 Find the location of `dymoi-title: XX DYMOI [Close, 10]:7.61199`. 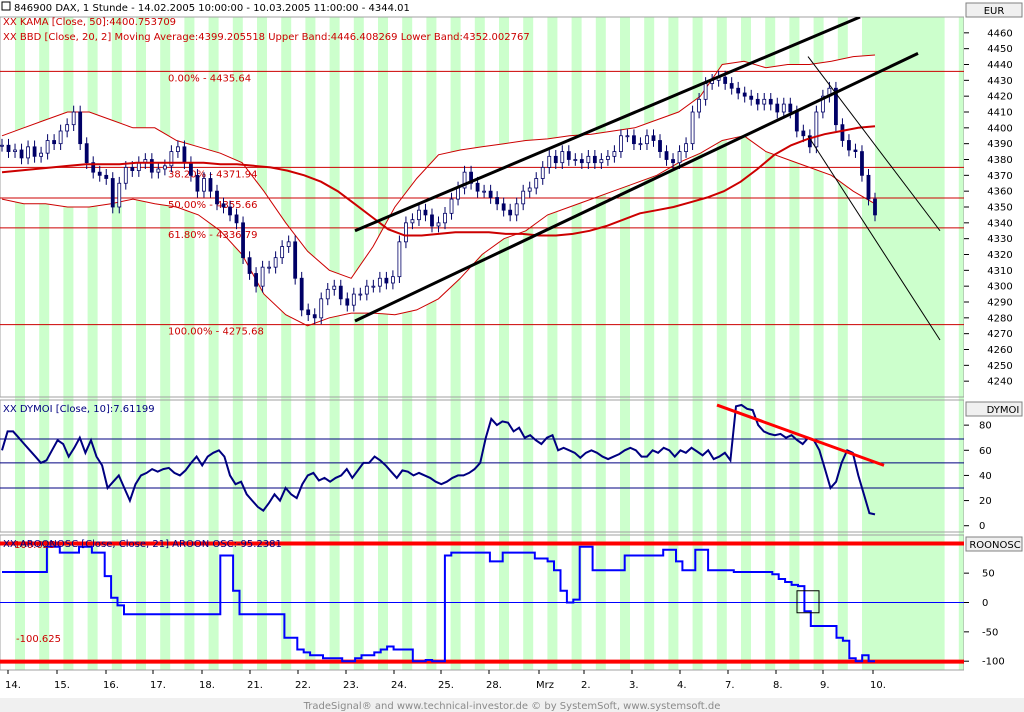

dymoi-title: XX DYMOI [Close, 10]:7.61199 is located at coordinates (79, 409).